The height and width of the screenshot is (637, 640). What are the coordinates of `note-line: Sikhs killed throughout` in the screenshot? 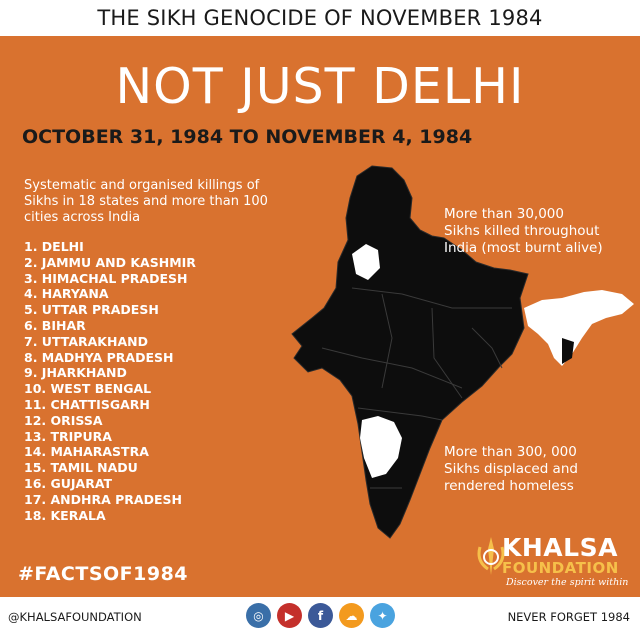 It's located at (522, 231).